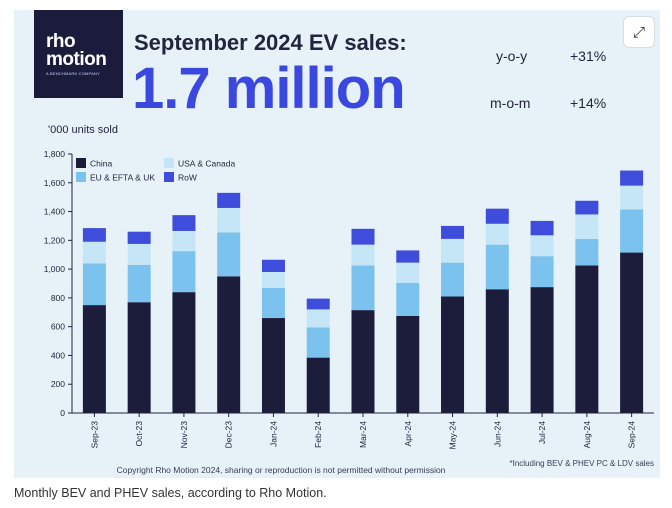 Image resolution: width=672 pixels, height=508 pixels. What do you see at coordinates (318, 434) in the screenshot?
I see `x-tick-label: Feb-24` at bounding box center [318, 434].